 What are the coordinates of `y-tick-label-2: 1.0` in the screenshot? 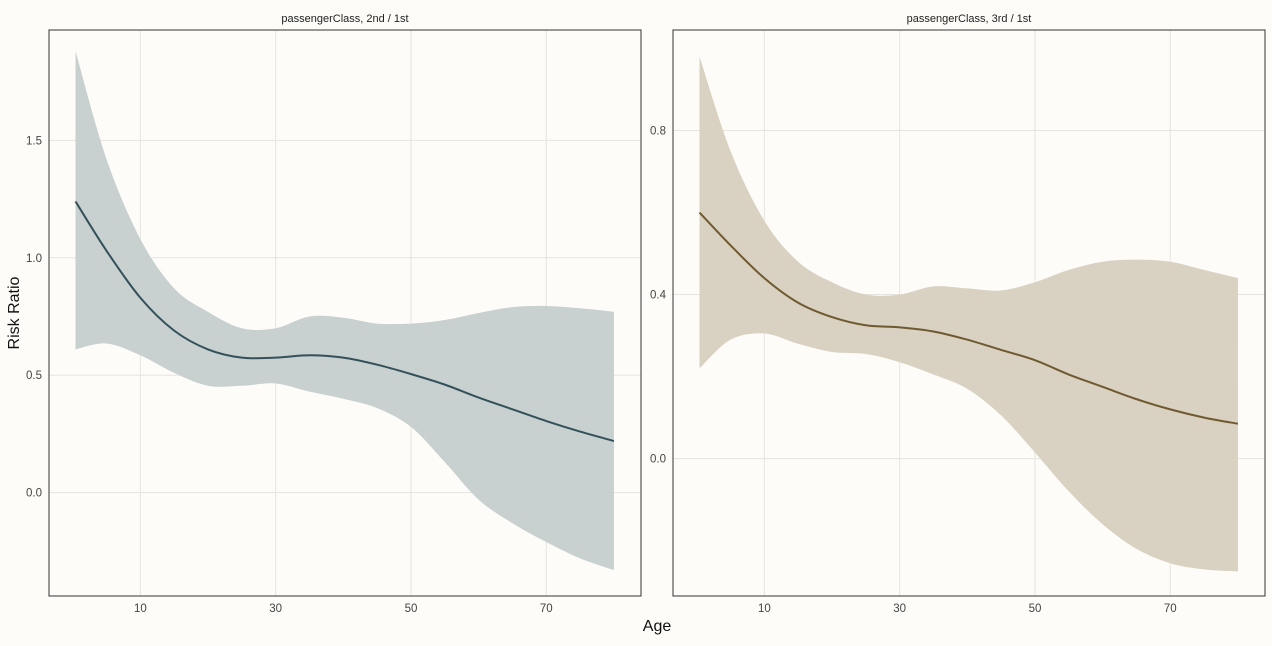 It's located at (34, 259).